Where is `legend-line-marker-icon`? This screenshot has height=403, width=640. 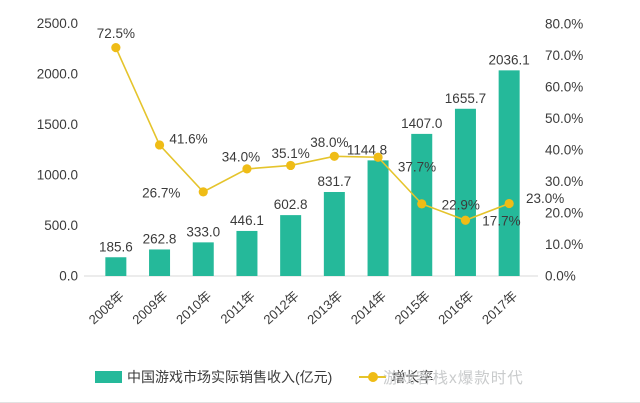 legend-line-marker-icon is located at coordinates (373, 377).